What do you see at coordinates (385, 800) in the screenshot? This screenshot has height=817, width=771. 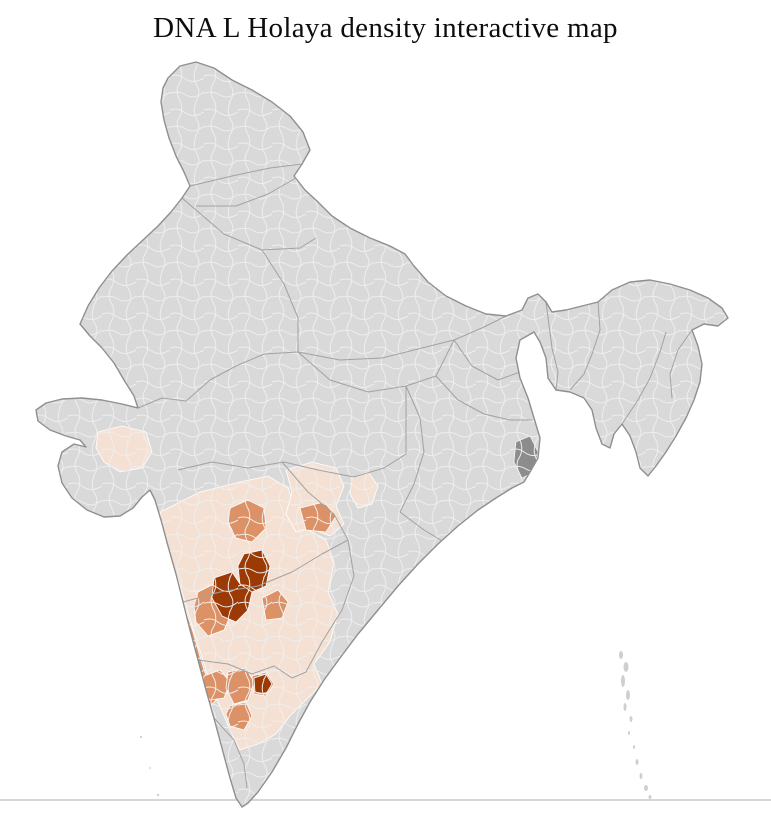 I see `bottom-divider` at bounding box center [385, 800].